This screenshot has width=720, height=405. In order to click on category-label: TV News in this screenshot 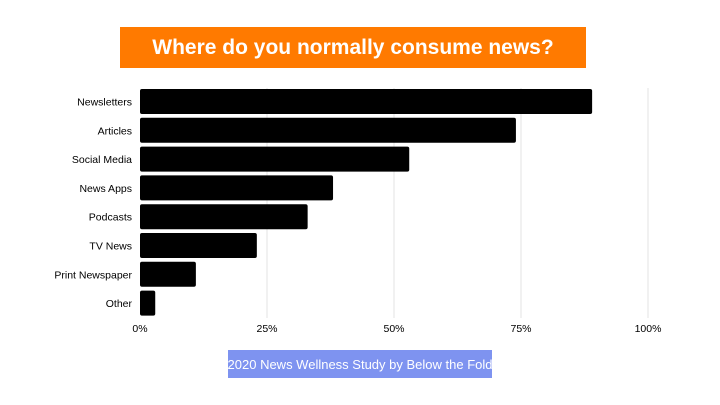, I will do `click(110, 247)`.